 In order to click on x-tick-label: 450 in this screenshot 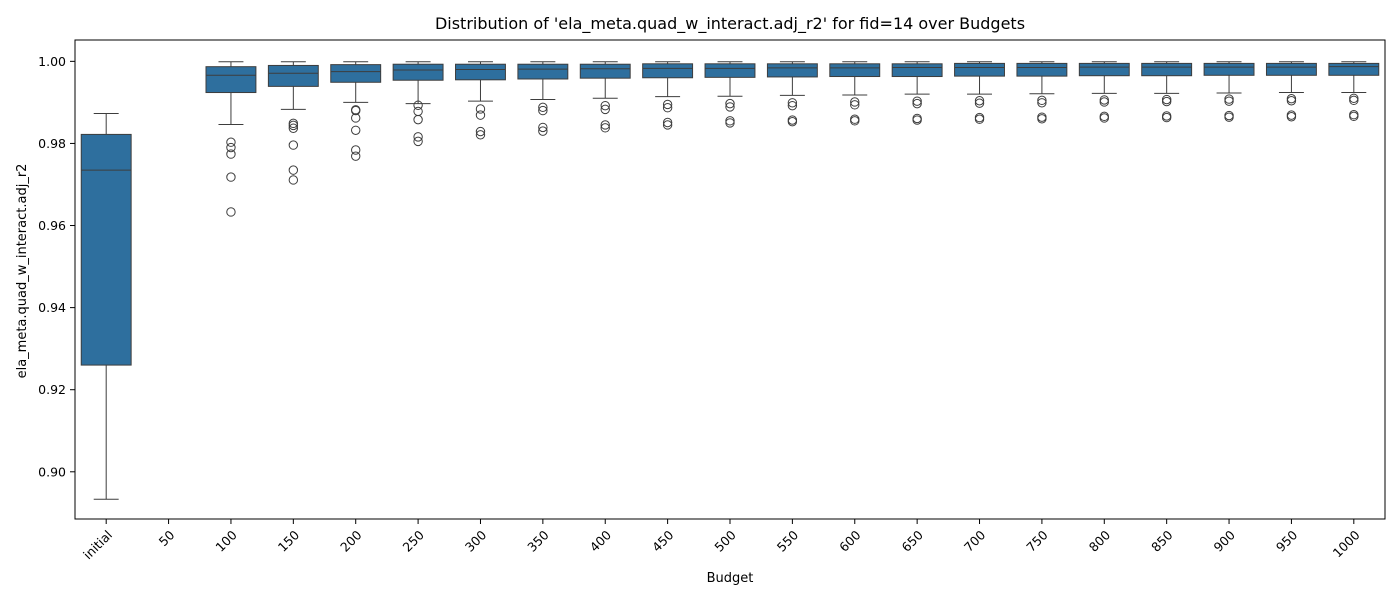, I will do `click(663, 541)`.